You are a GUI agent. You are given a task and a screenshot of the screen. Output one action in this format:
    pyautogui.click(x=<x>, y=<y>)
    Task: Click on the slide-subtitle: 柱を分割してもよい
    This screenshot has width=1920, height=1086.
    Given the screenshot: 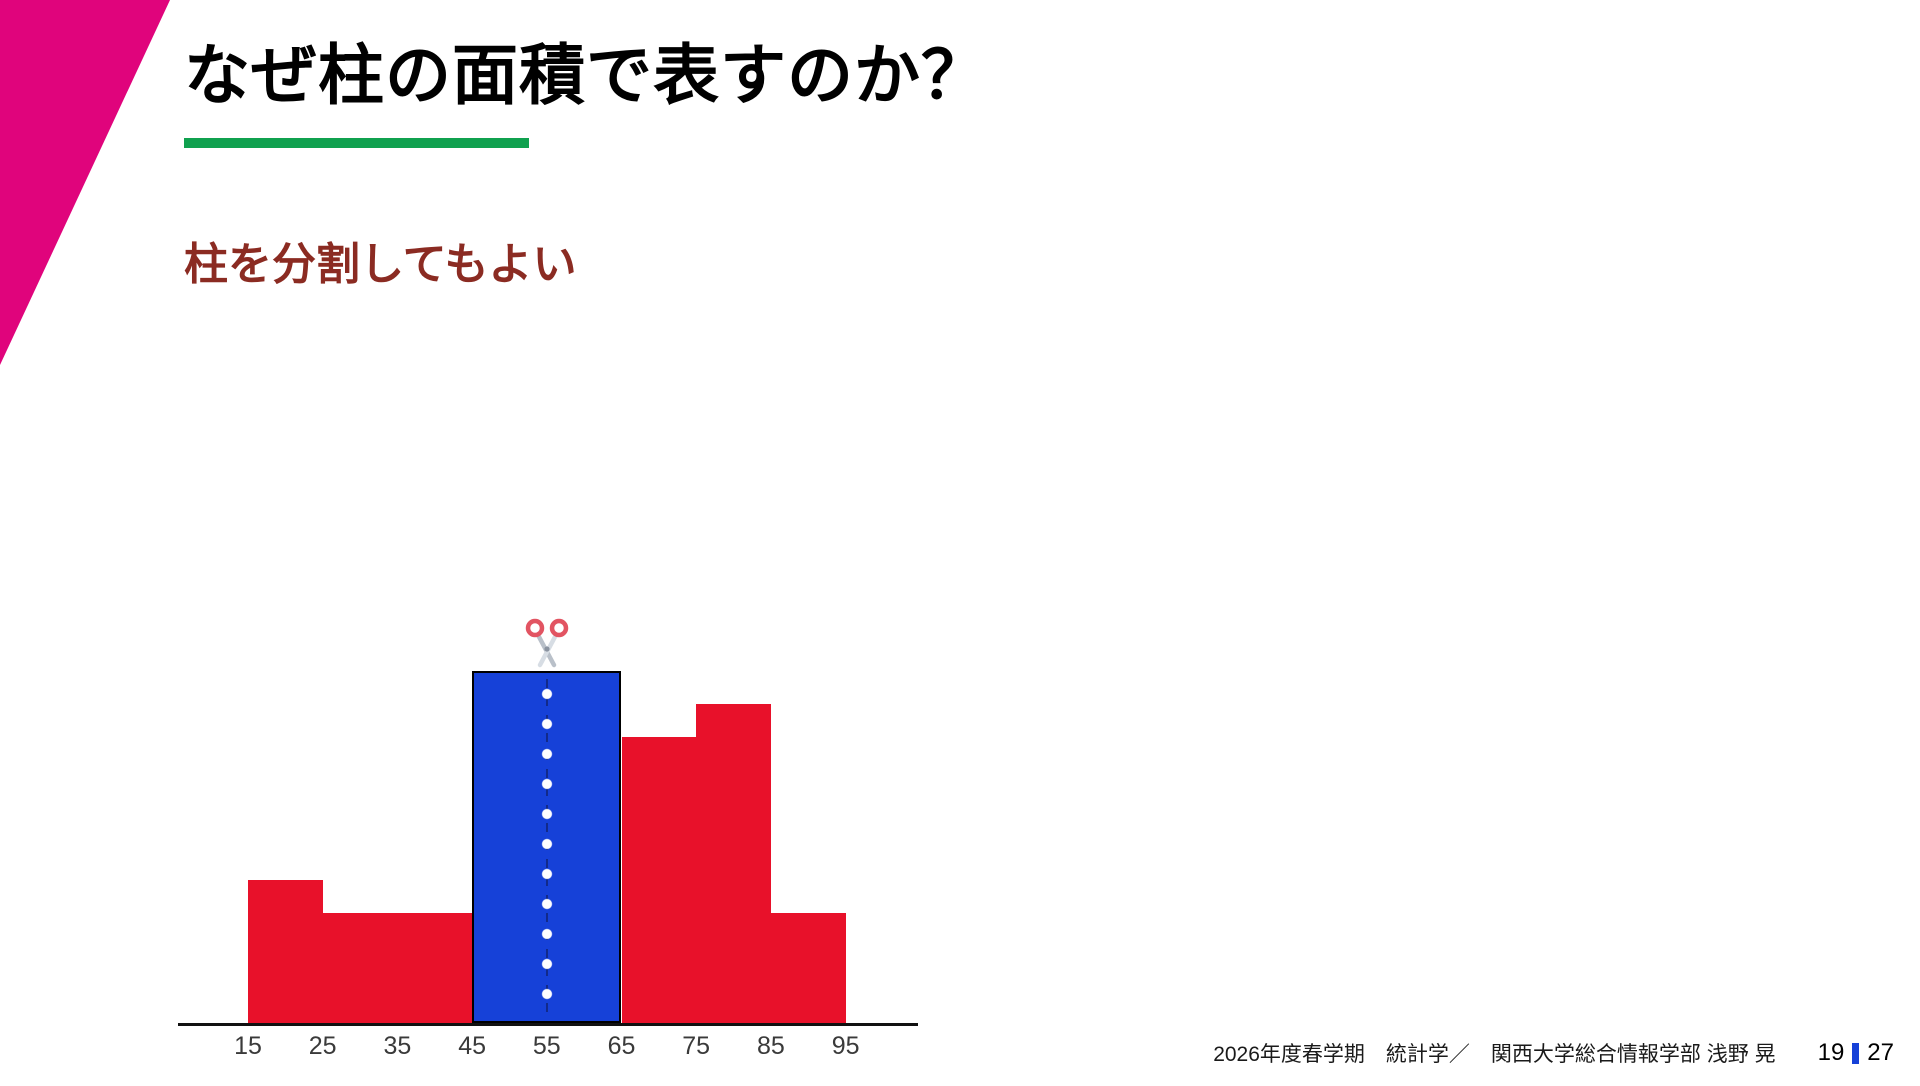 What is the action you would take?
    pyautogui.click(x=380, y=264)
    